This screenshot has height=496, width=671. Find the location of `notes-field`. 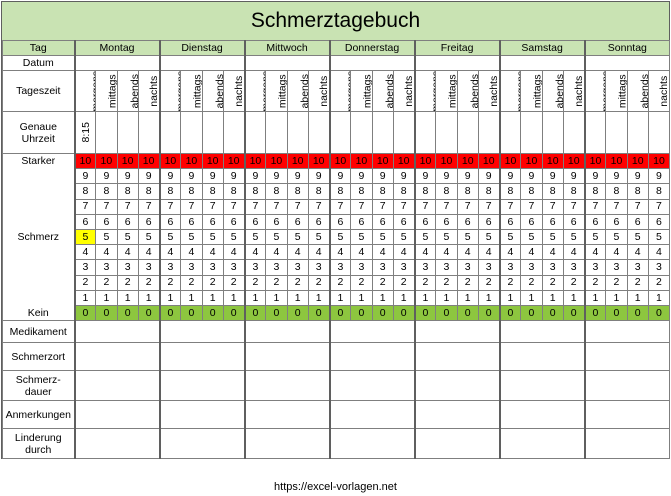

notes-field is located at coordinates (372, 415).